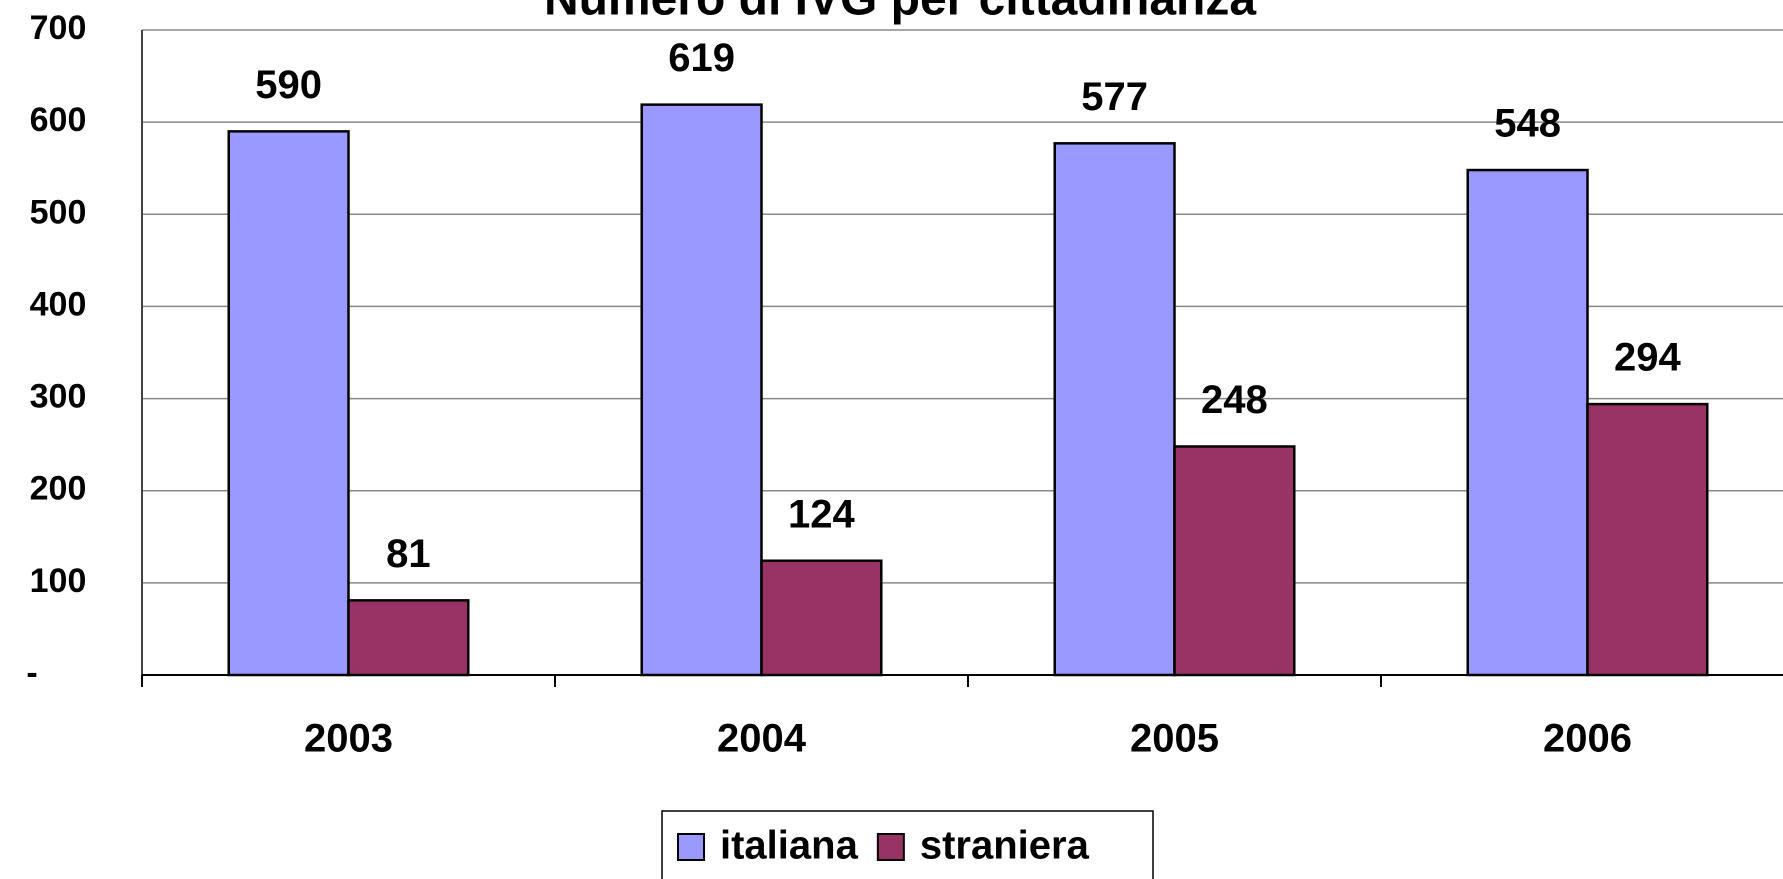 This screenshot has height=879, width=1783. Describe the element at coordinates (789, 846) in the screenshot. I see `legend-label: italiana` at that location.